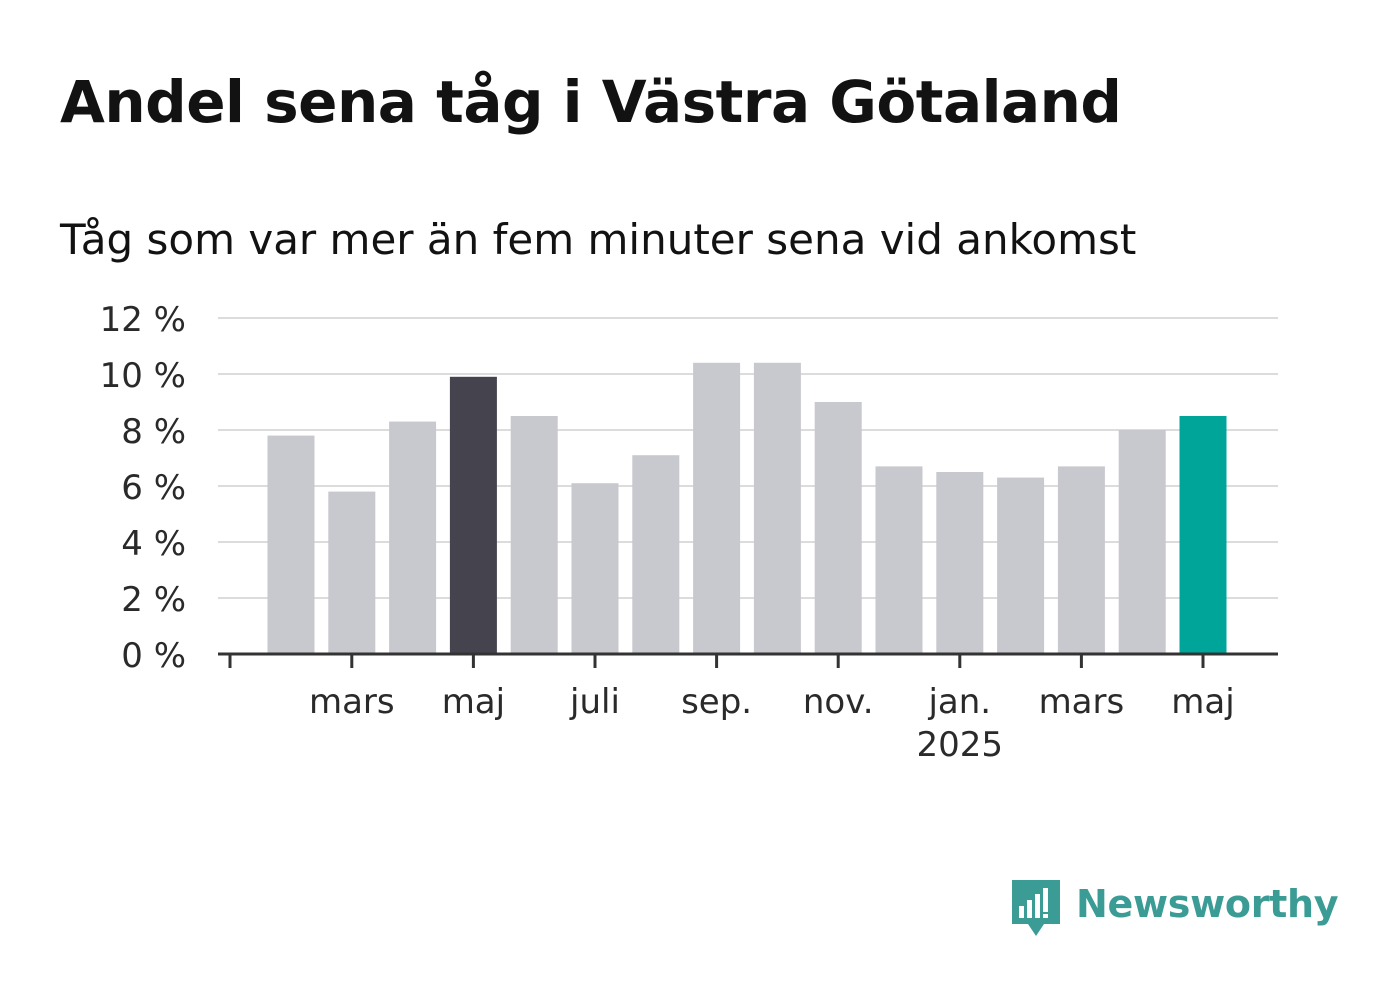 Image resolution: width=1382 pixels, height=999 pixels. I want to click on x-tick-label: sep., so click(716, 702).